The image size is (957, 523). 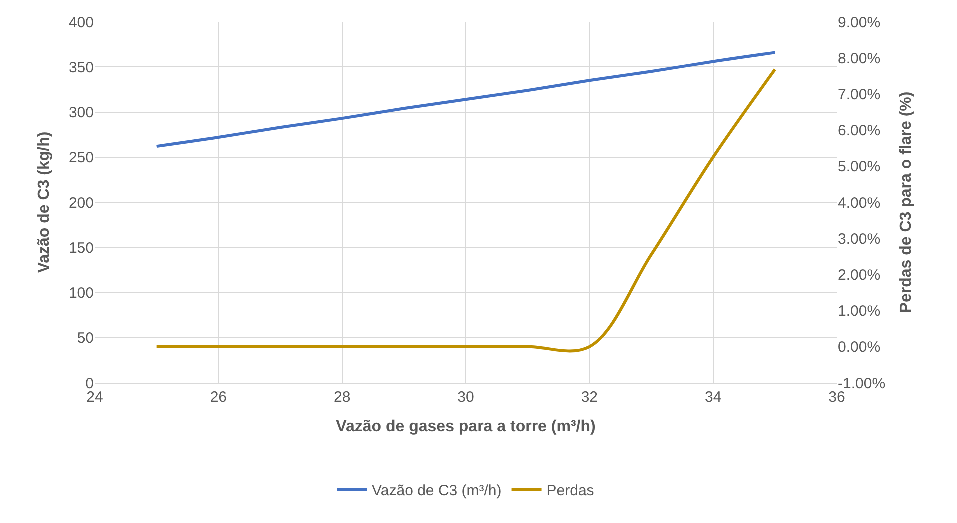 I want to click on y2-tick-label: 9.00%, so click(x=859, y=23).